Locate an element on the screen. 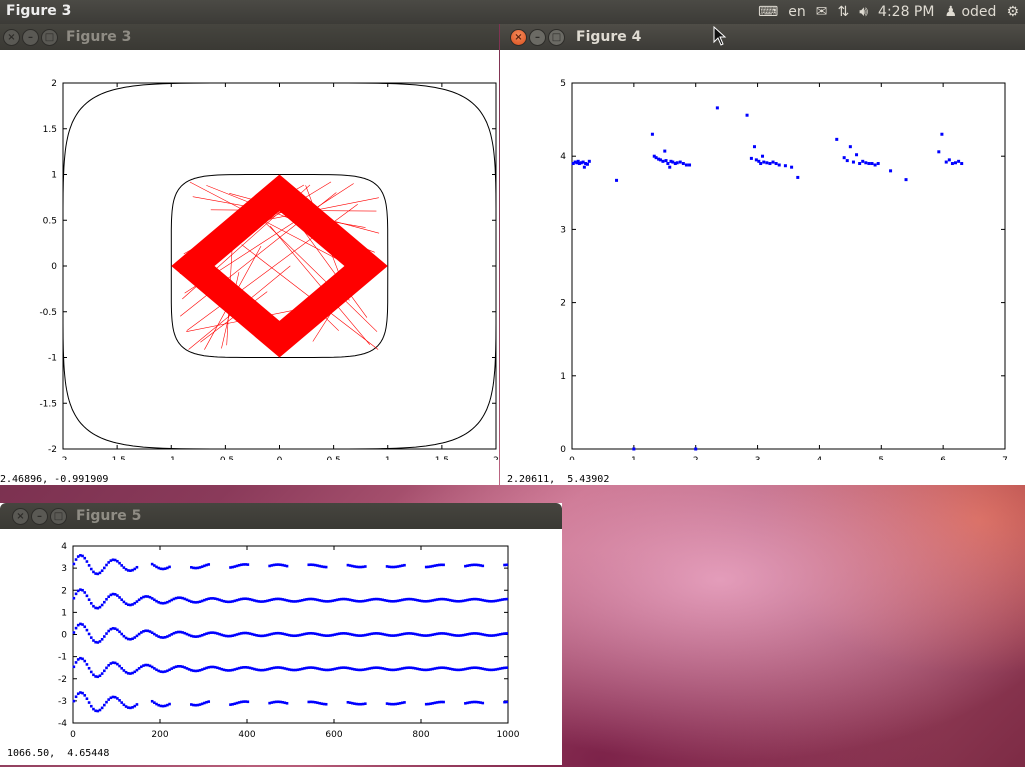  power-gear-icon: ⚙ is located at coordinates (1012, 12).